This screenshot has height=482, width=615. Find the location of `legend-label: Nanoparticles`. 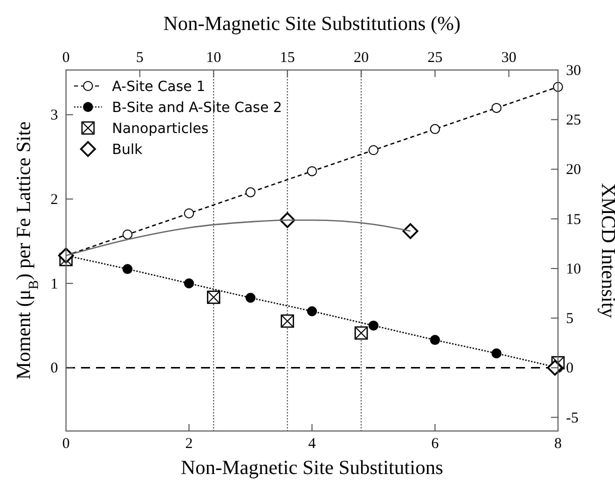

legend-label: Nanoparticles is located at coordinates (160, 129).